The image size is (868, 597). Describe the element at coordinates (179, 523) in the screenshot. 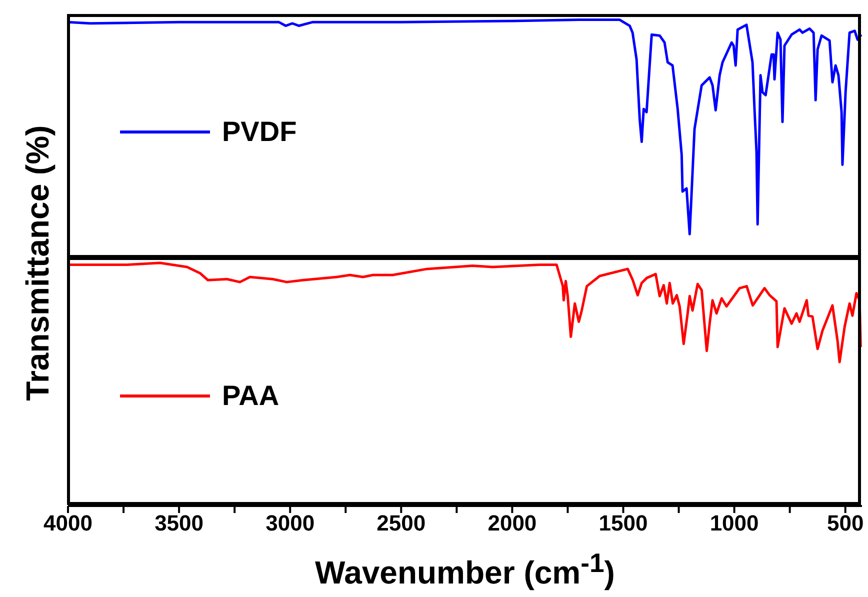

I see `x-tick-label: 3500` at that location.